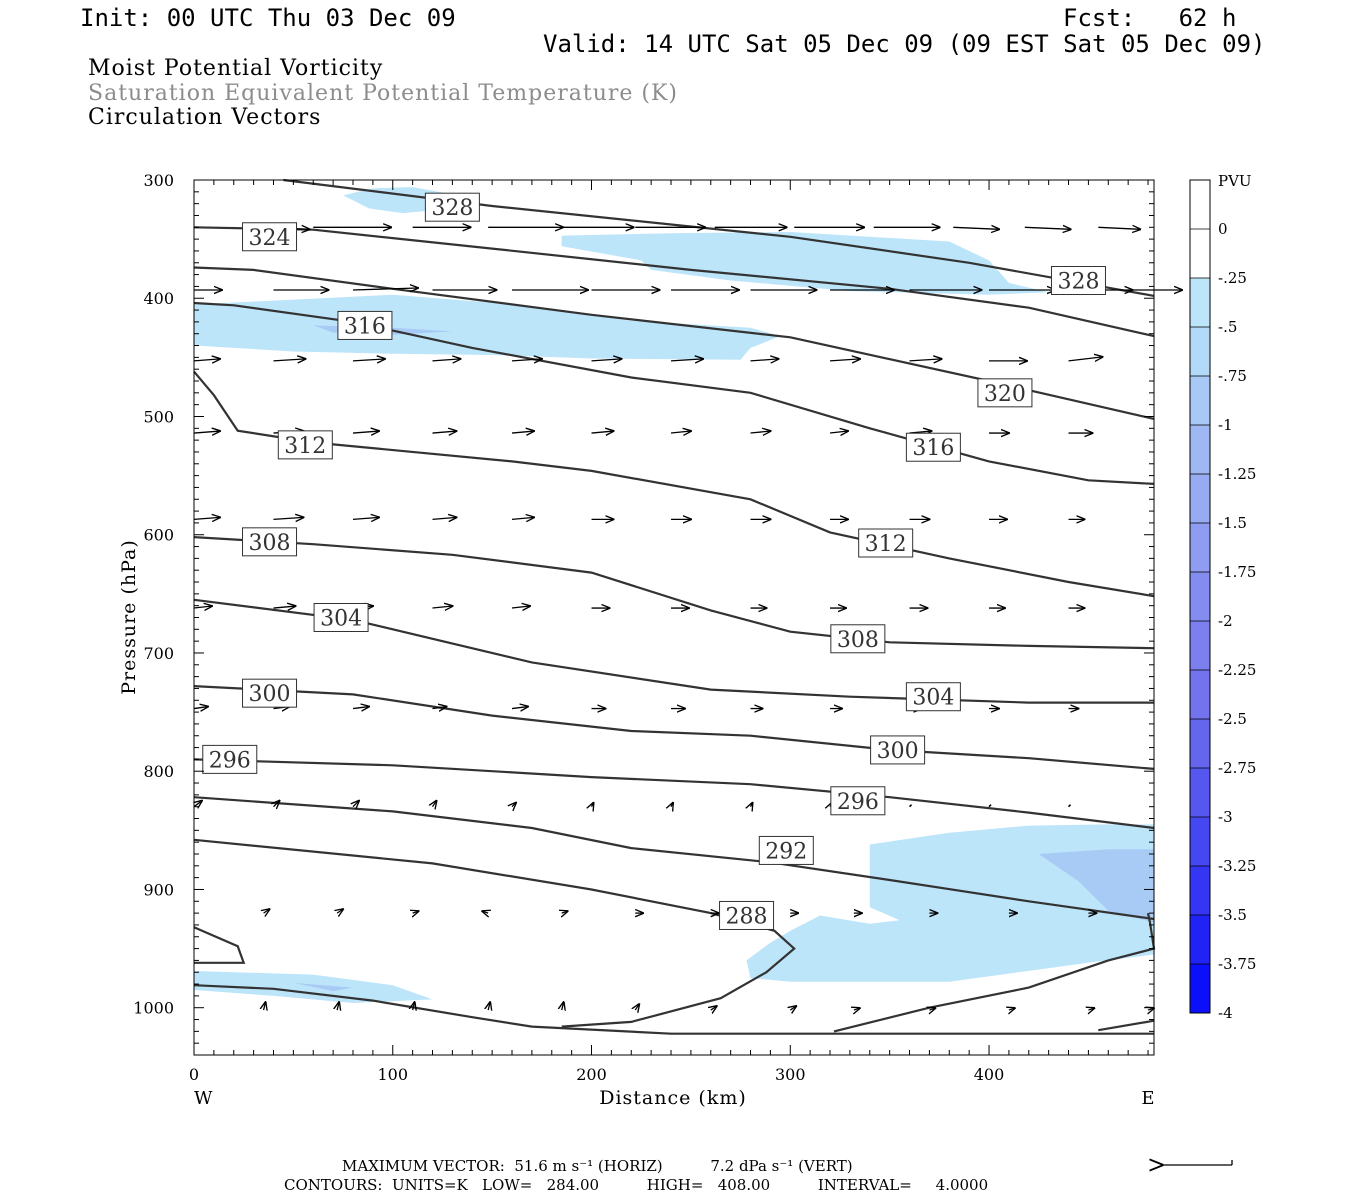 The image size is (1350, 1200). What do you see at coordinates (673, 1098) in the screenshot?
I see `x-axis-title: Distance (km)` at bounding box center [673, 1098].